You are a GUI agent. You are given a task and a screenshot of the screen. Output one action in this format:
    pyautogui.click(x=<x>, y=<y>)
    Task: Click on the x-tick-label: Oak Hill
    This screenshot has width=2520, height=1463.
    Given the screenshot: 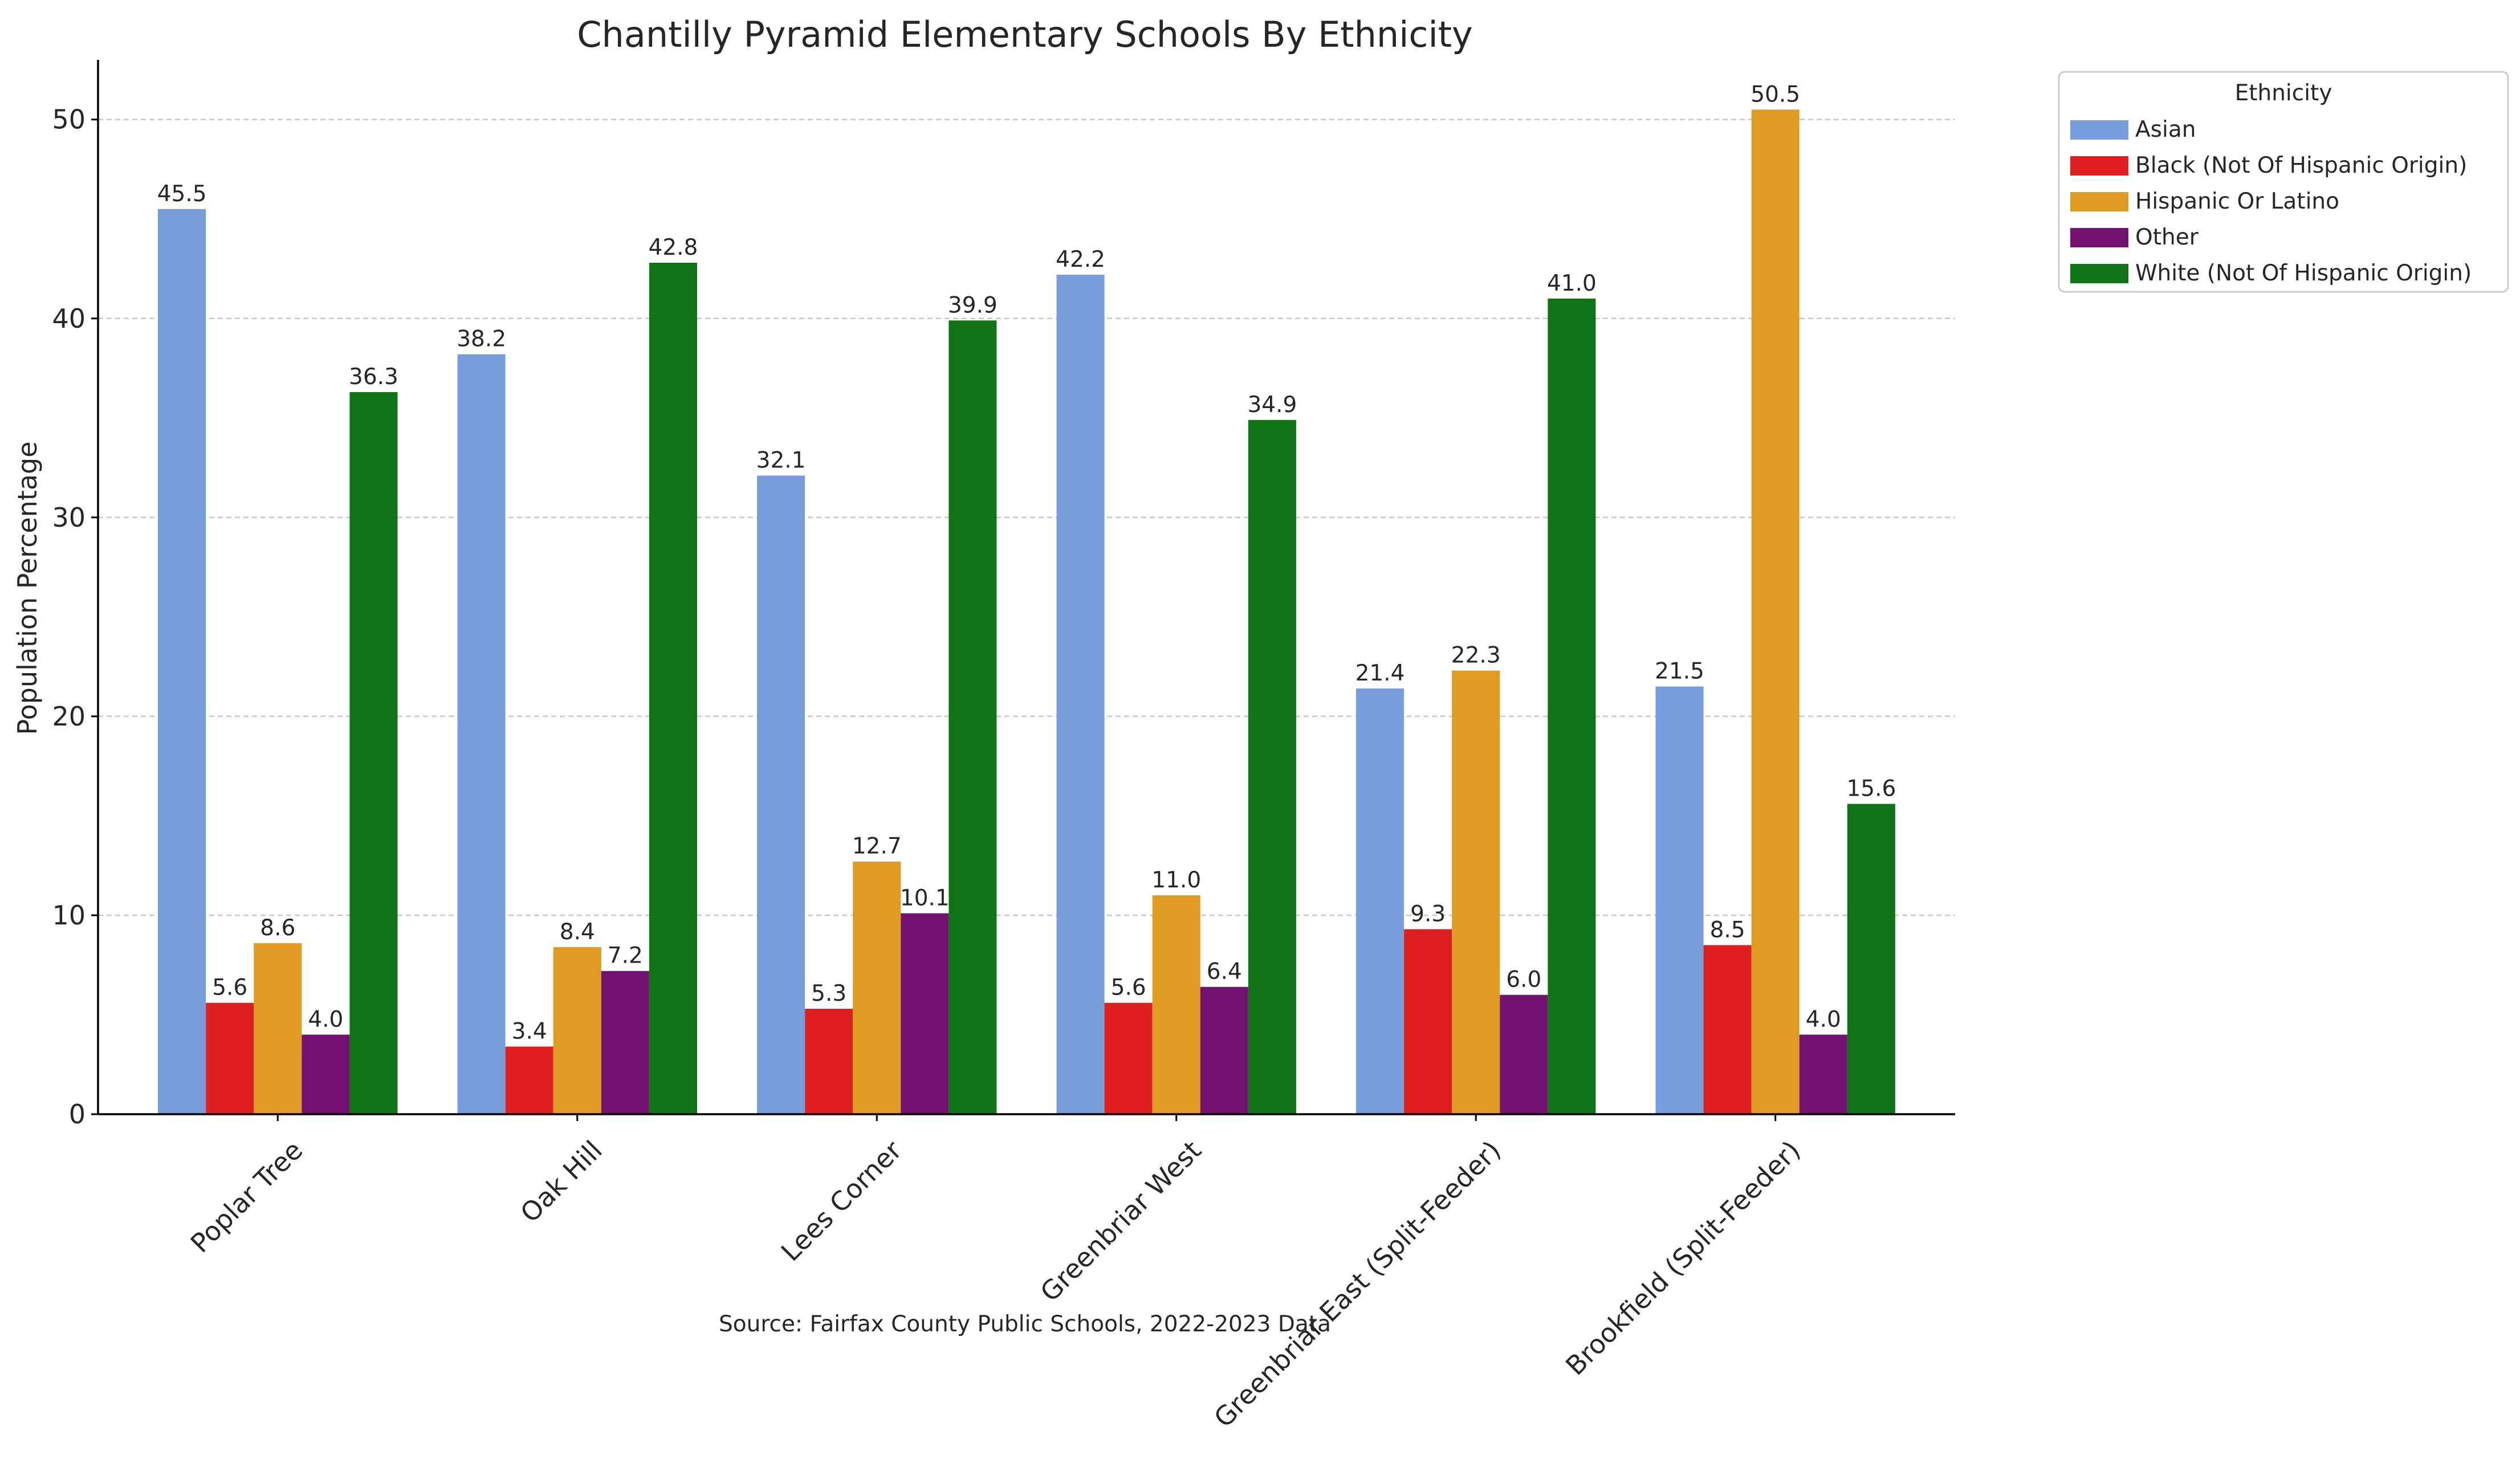 What is the action you would take?
    pyautogui.click(x=561, y=1181)
    